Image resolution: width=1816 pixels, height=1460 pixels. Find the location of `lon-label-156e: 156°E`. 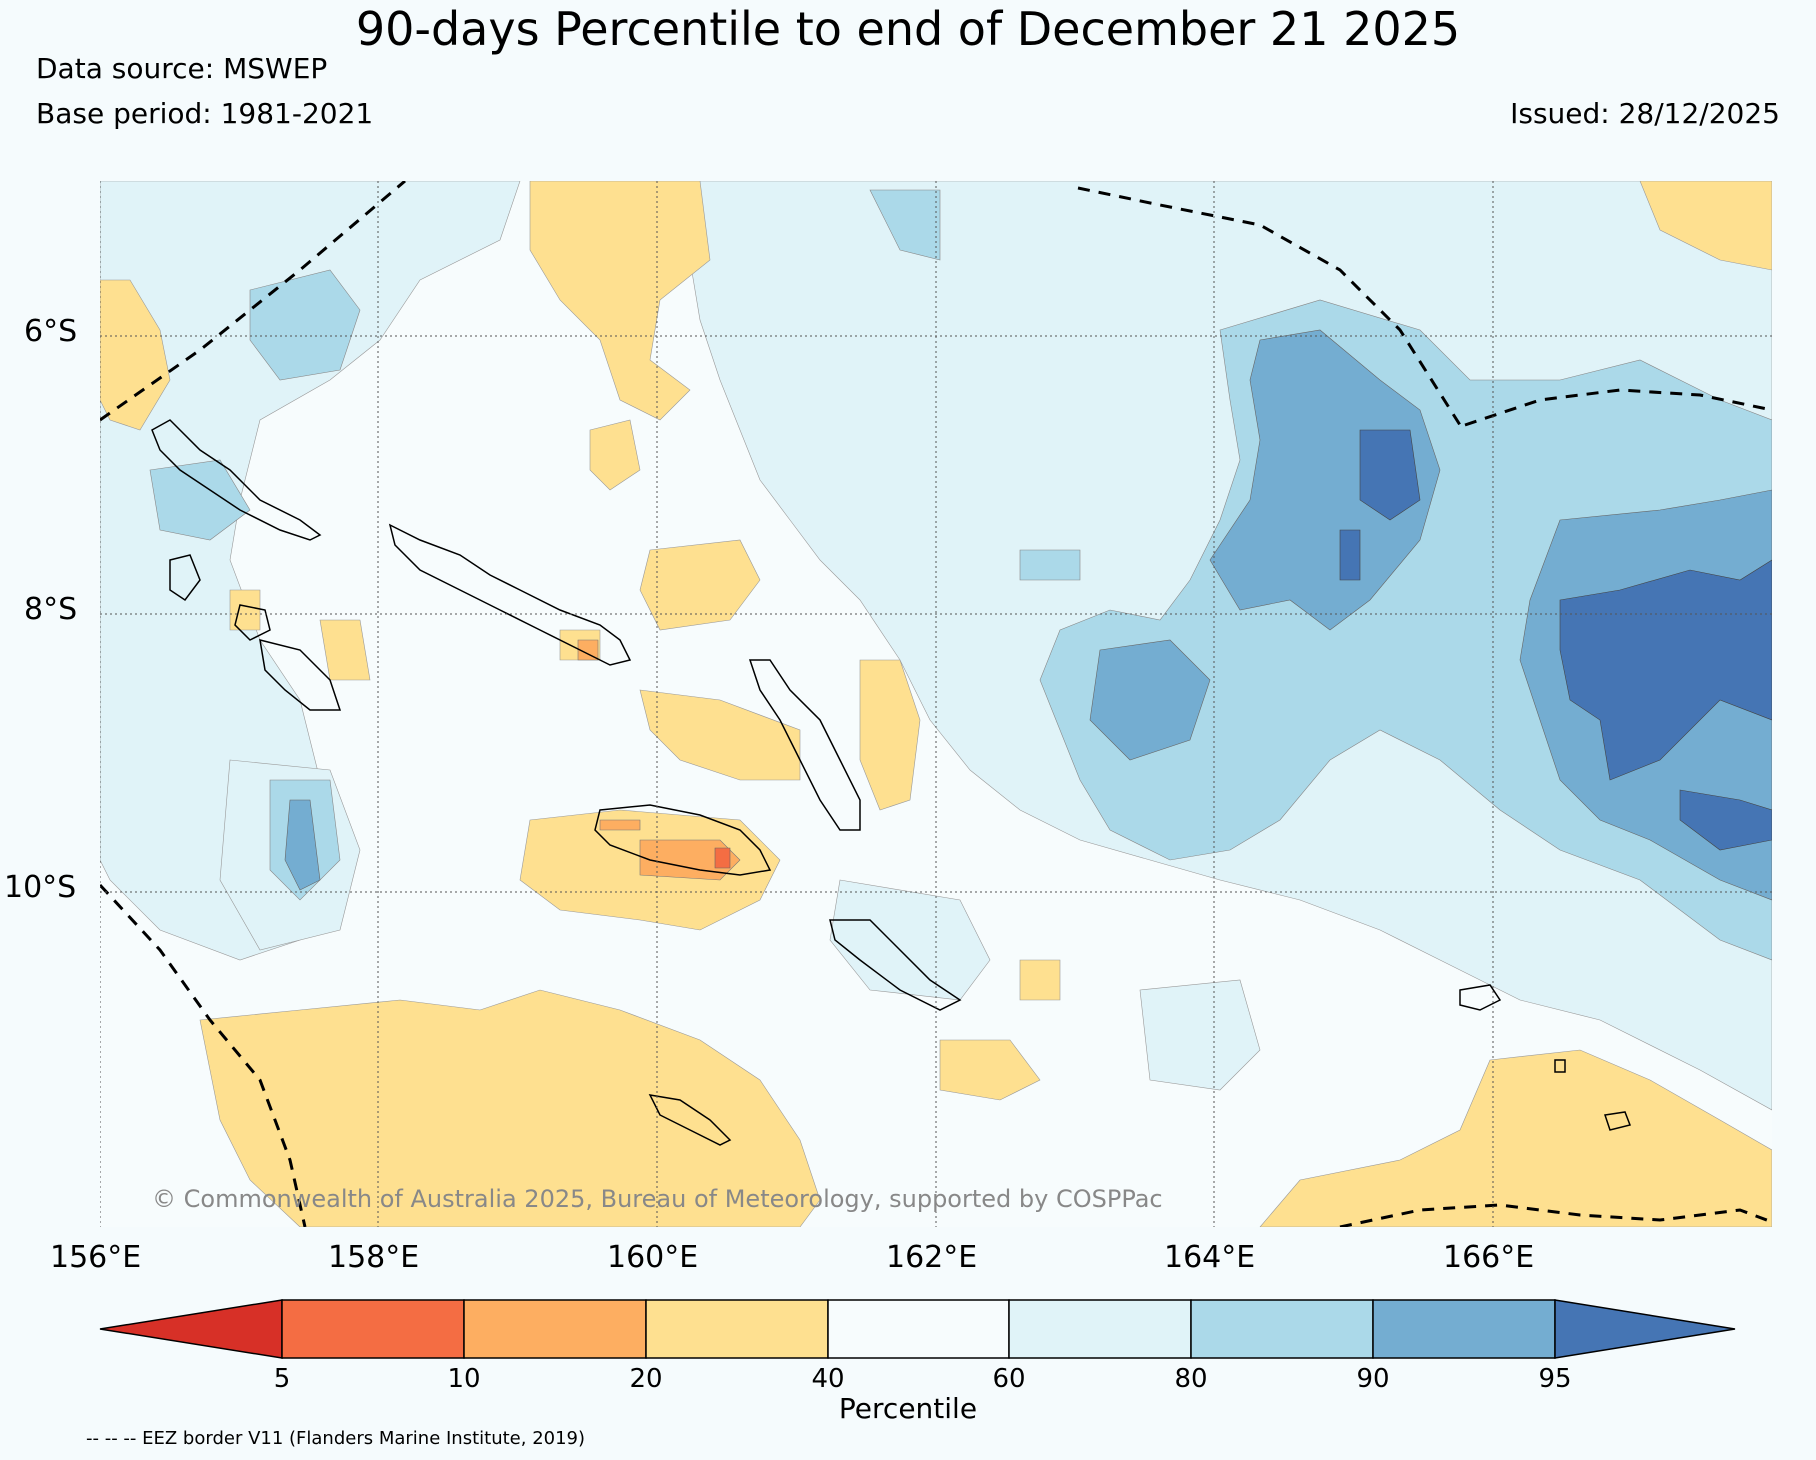

lon-label-156e: 156°E is located at coordinates (96, 1257).